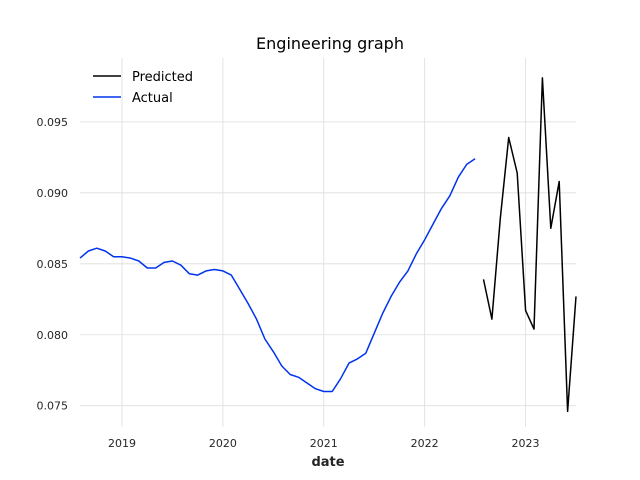  Describe the element at coordinates (330, 43) in the screenshot. I see `chart-title: Engineering graph` at that location.